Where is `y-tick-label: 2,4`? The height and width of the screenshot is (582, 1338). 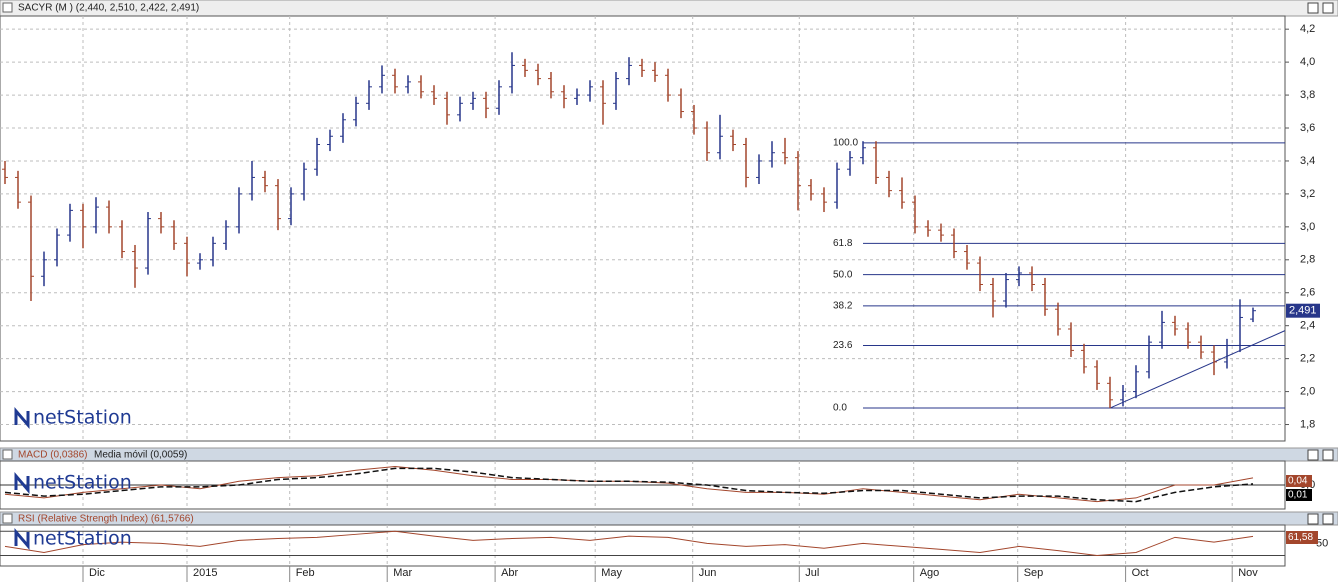
y-tick-label: 2,4 is located at coordinates (1307, 326).